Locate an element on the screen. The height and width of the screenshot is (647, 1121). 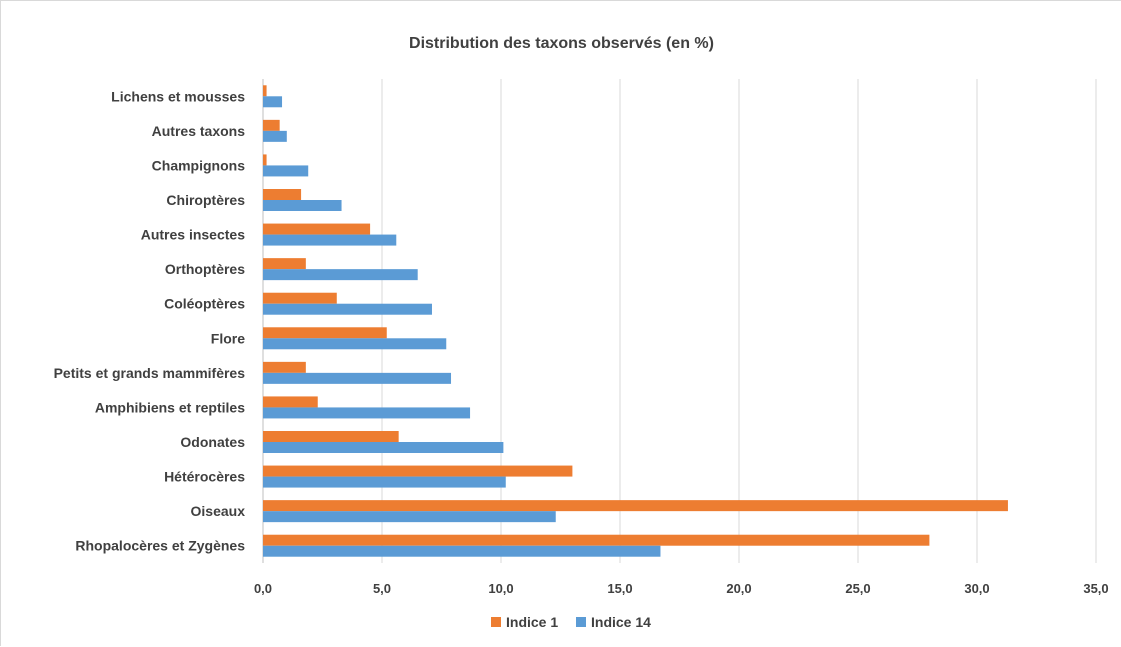
x-tick-label: 25,0 is located at coordinates (857, 588).